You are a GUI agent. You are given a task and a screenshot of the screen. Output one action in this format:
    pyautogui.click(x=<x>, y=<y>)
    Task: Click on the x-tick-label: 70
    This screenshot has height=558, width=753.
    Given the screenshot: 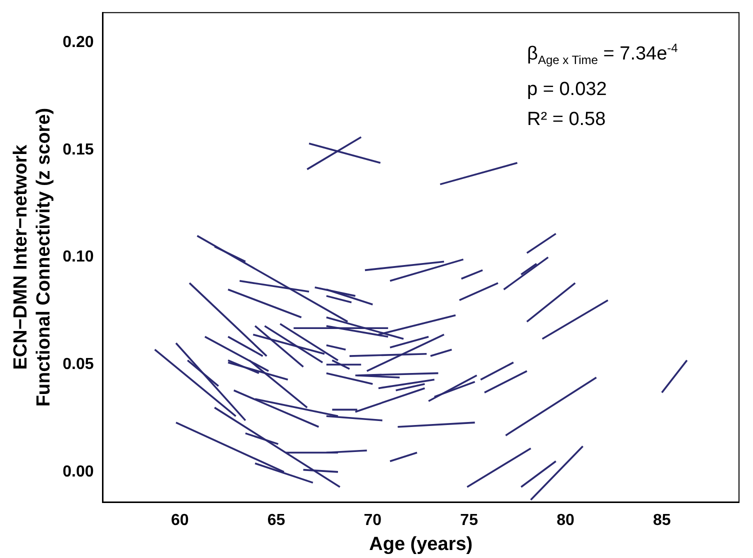 What is the action you would take?
    pyautogui.click(x=373, y=521)
    